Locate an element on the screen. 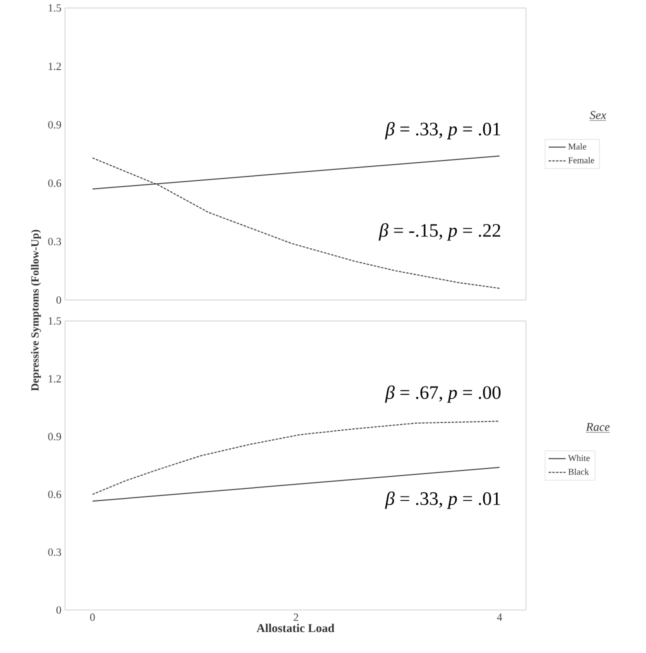 This screenshot has height=653, width=646. x-tick-label: 0 is located at coordinates (92, 617).